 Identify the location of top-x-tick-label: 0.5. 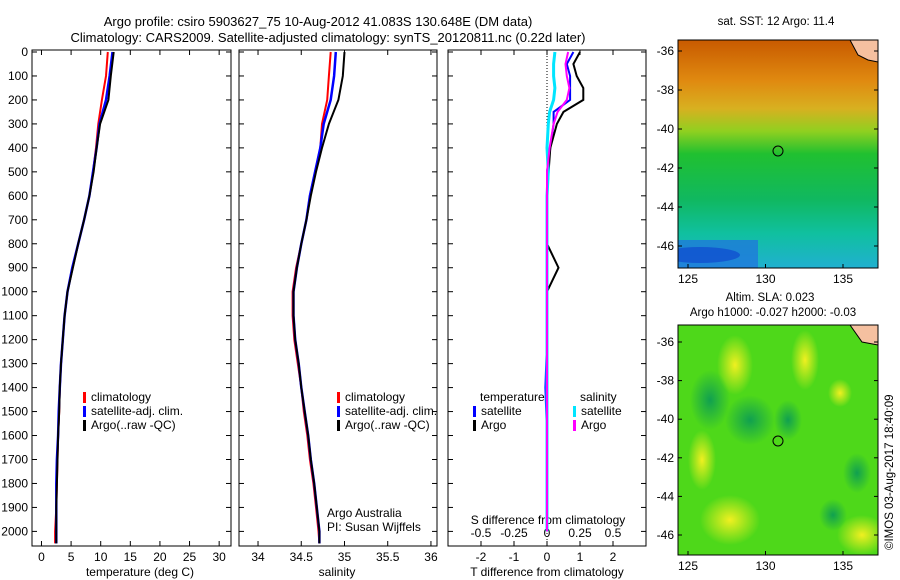
(613, 533).